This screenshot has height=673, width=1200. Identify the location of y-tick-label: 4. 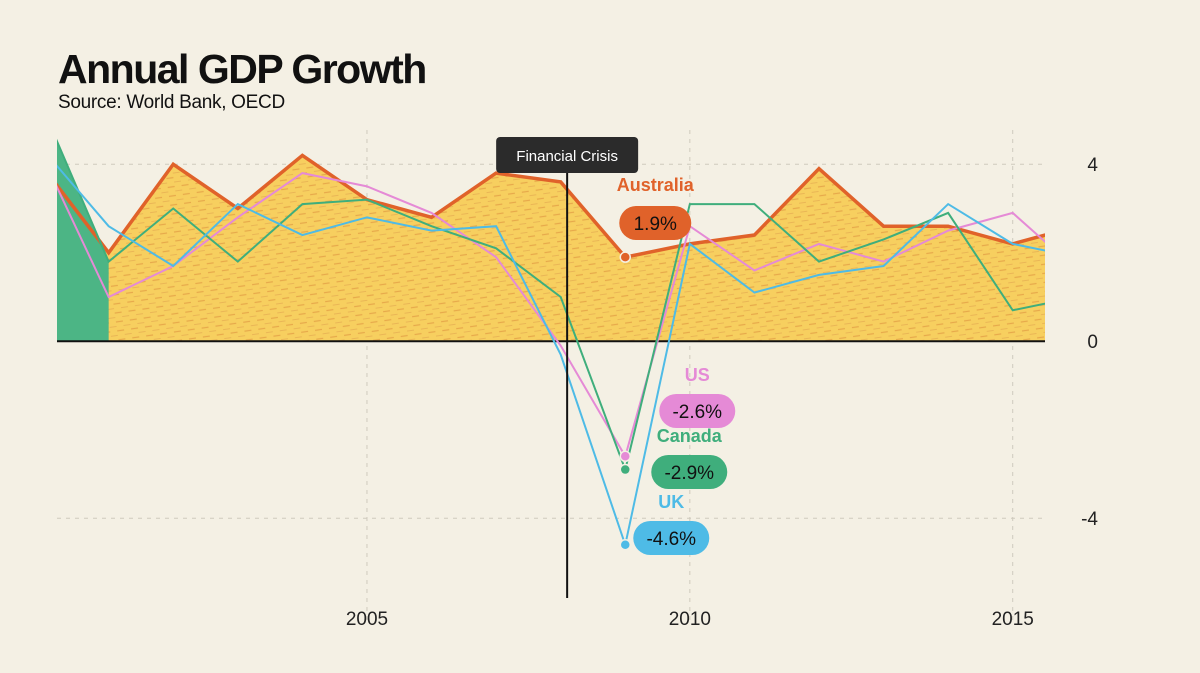
(1092, 165).